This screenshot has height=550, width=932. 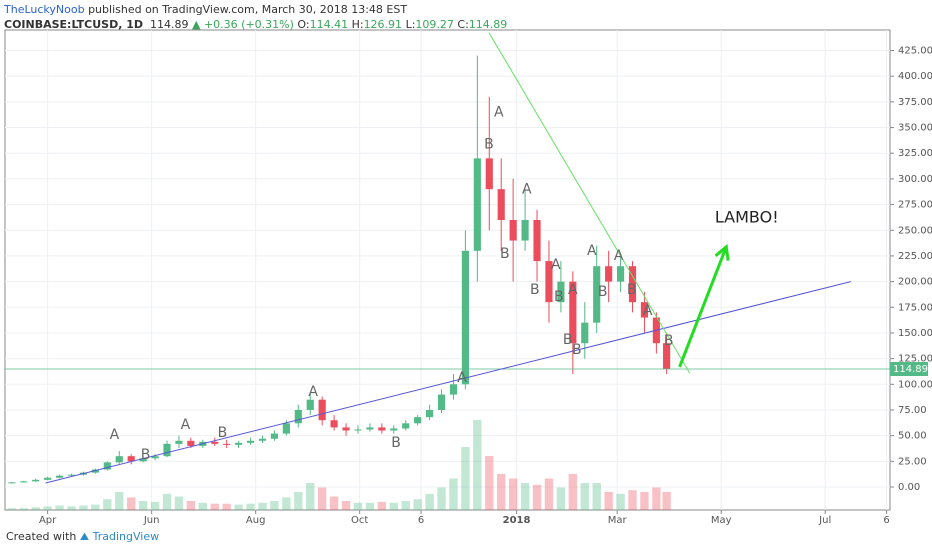 What do you see at coordinates (915, 102) in the screenshot?
I see `y-tick-label: 375.00` at bounding box center [915, 102].